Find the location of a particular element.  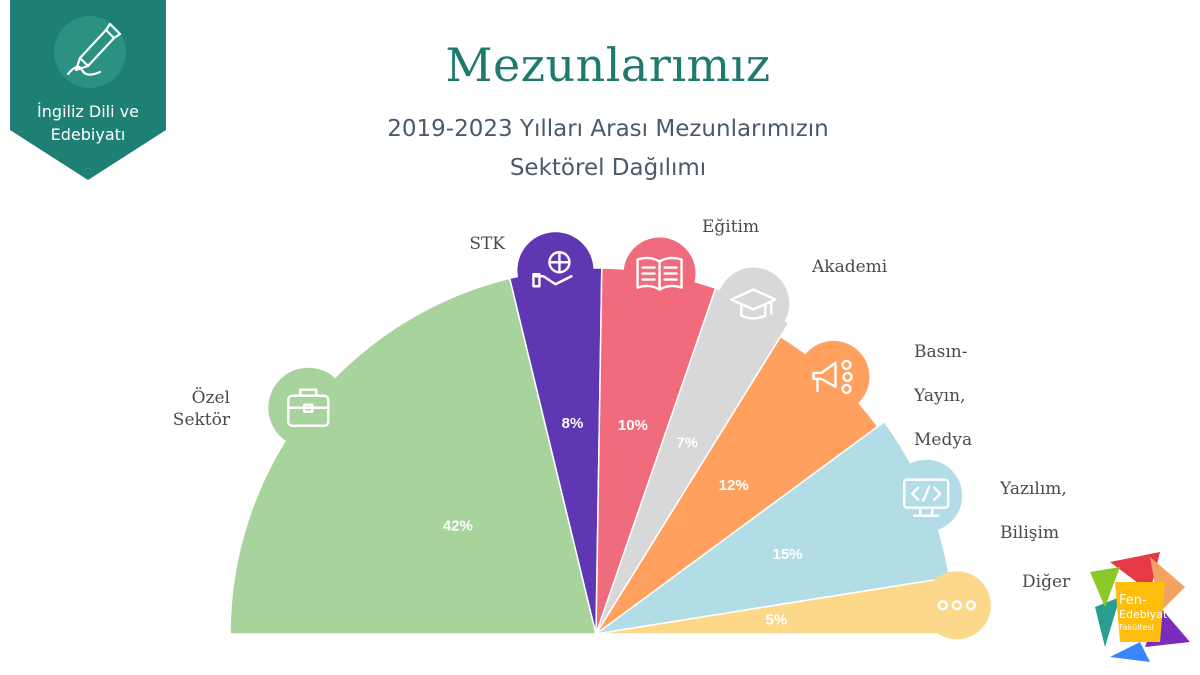

value-label-yazilim-bilisim: 15% is located at coordinates (787, 554).